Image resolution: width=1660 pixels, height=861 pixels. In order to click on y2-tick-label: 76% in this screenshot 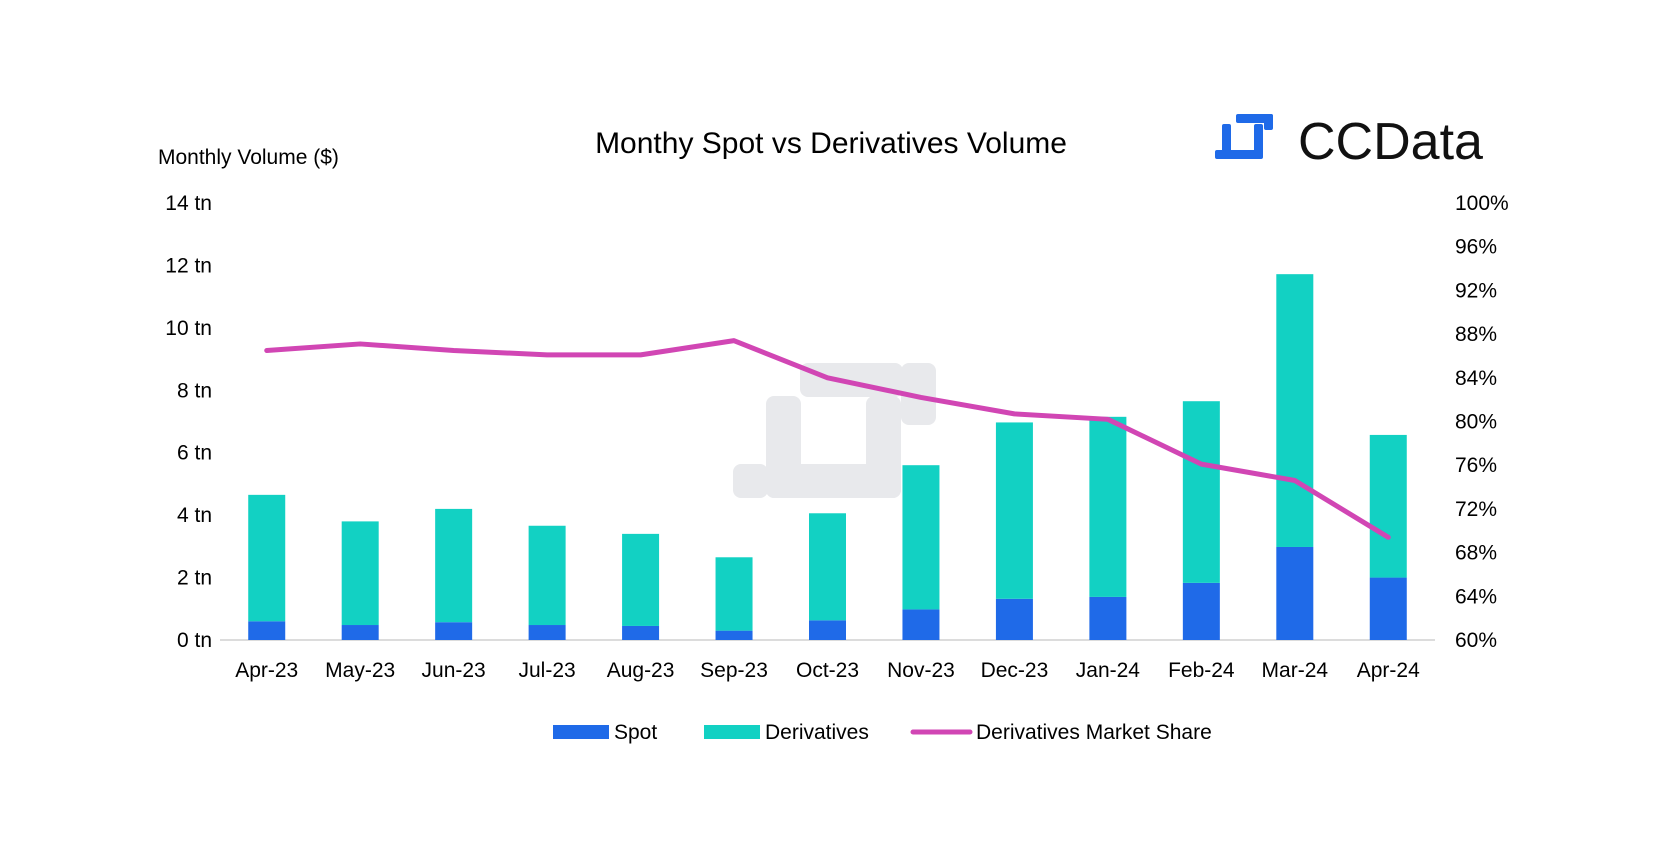, I will do `click(1476, 465)`.